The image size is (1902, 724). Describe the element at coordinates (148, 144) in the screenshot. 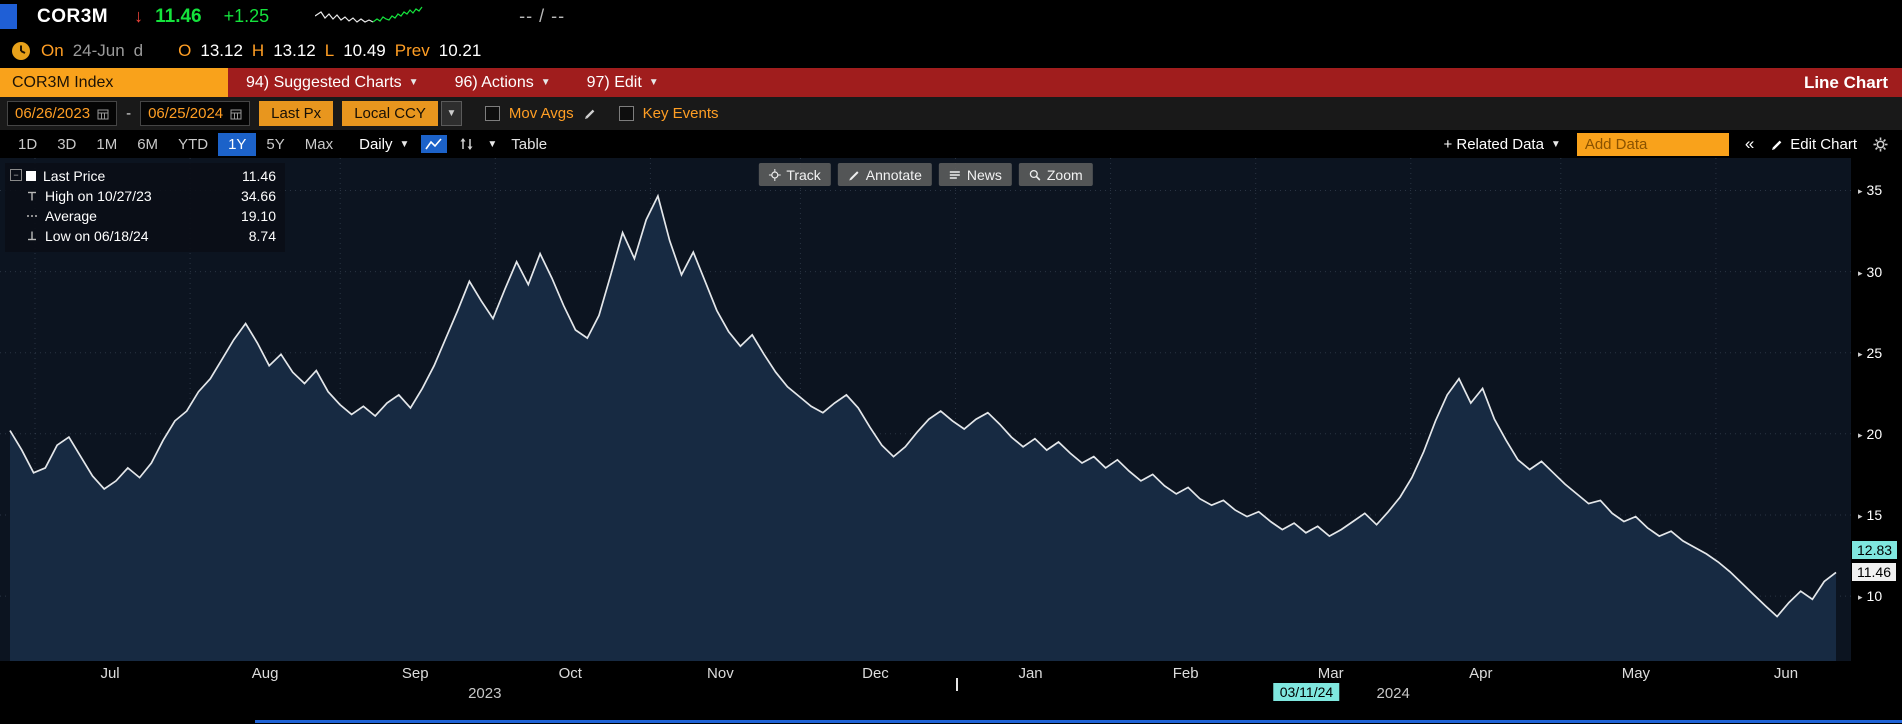

I see `period-tab-6m: 6M` at that location.